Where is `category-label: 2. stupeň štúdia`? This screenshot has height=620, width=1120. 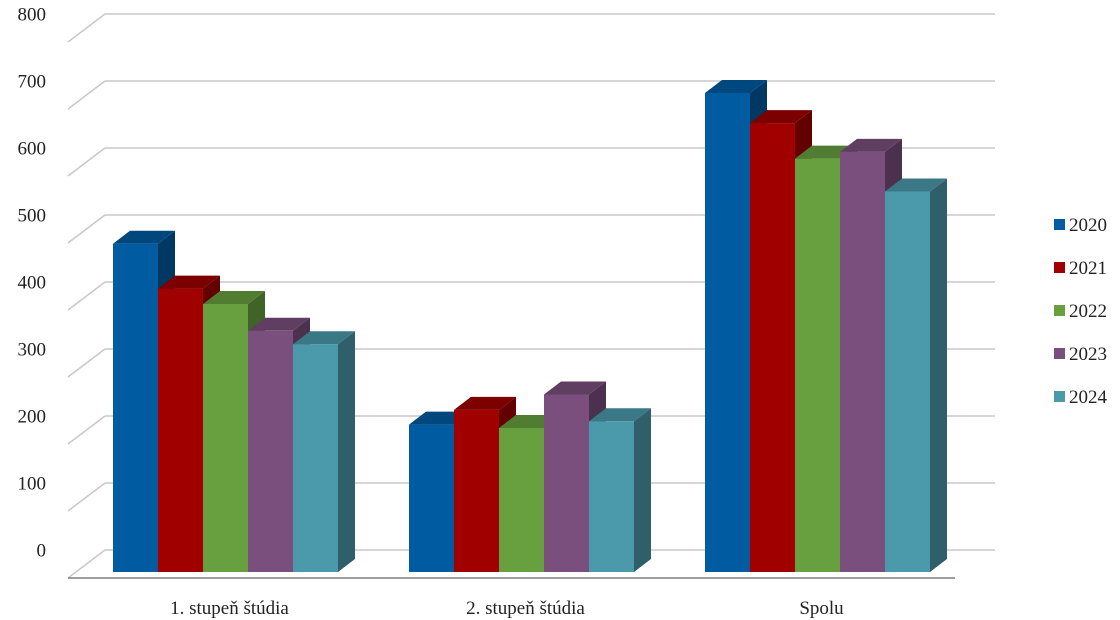
category-label: 2. stupeň štúdia is located at coordinates (525, 608).